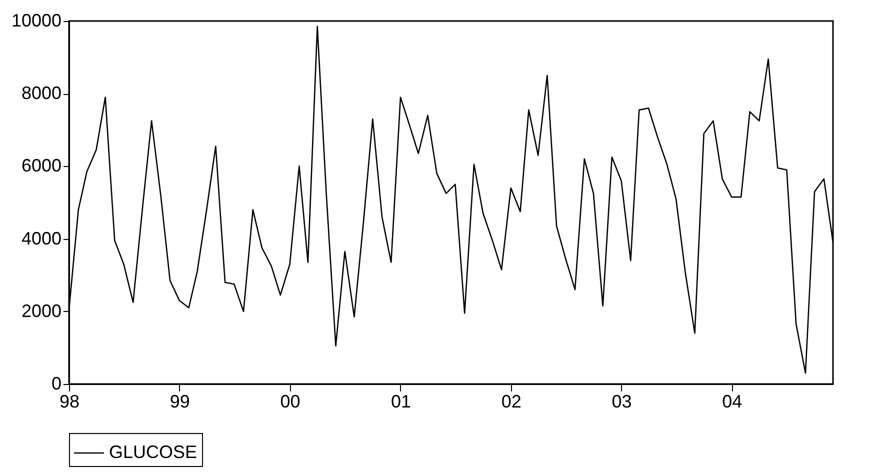 Image resolution: width=882 pixels, height=475 pixels. Describe the element at coordinates (180, 402) in the screenshot. I see `x-tick-label: 99` at that location.